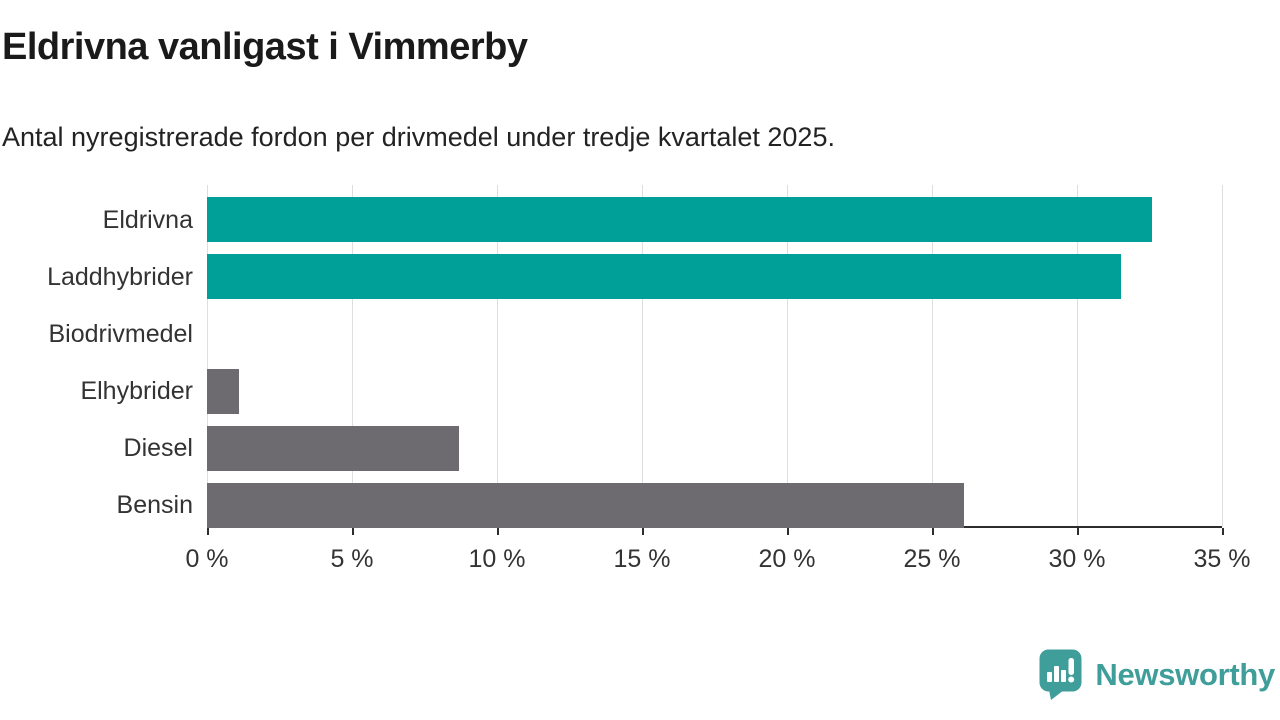  Describe the element at coordinates (120, 334) in the screenshot. I see `category-label: Biodrivmedel` at that location.